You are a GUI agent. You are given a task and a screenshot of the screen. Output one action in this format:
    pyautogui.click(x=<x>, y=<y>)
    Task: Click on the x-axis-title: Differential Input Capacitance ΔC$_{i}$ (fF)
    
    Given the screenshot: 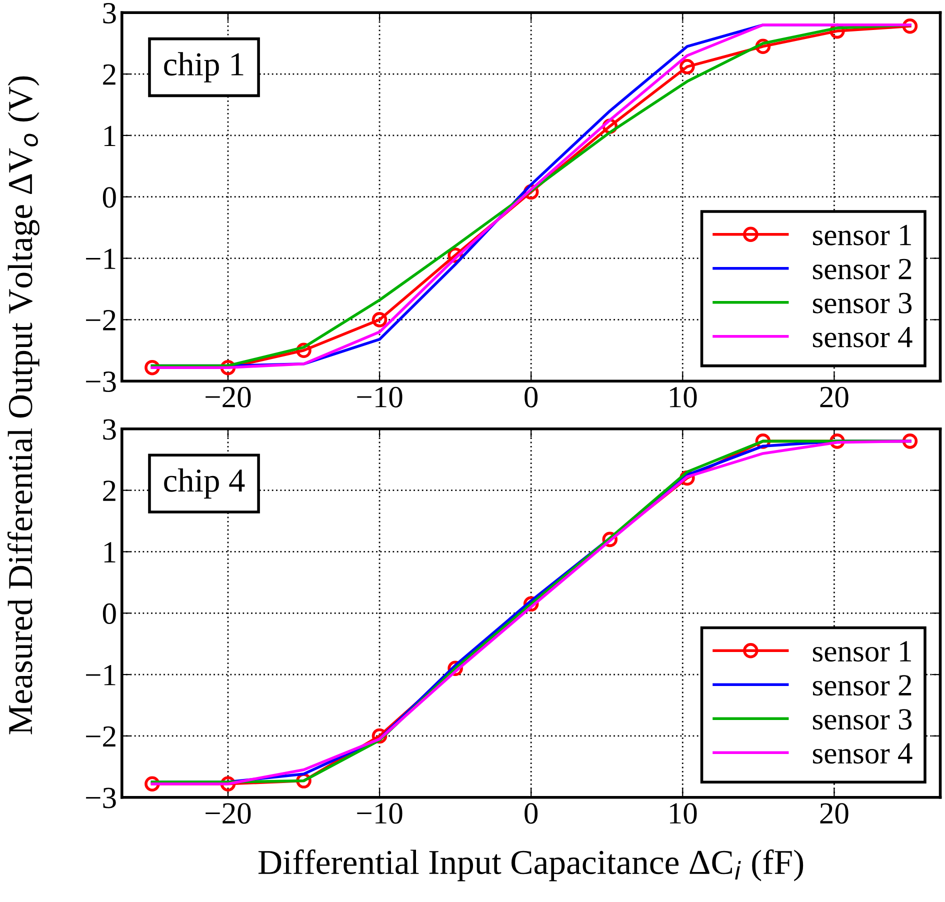 What is the action you would take?
    pyautogui.click(x=531, y=865)
    